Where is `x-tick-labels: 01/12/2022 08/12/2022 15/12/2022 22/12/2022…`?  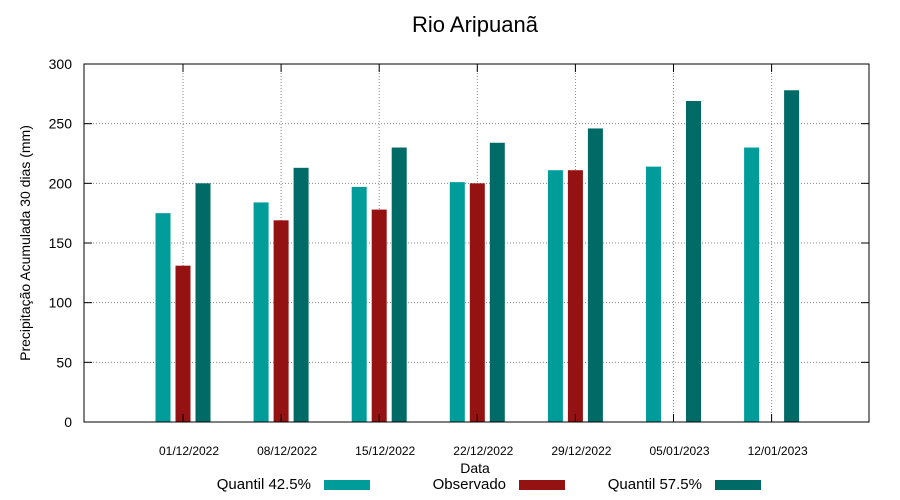 x-tick-labels: 01/12/2022 08/12/2022 15/12/2022 22/12/2022… is located at coordinates (483, 451).